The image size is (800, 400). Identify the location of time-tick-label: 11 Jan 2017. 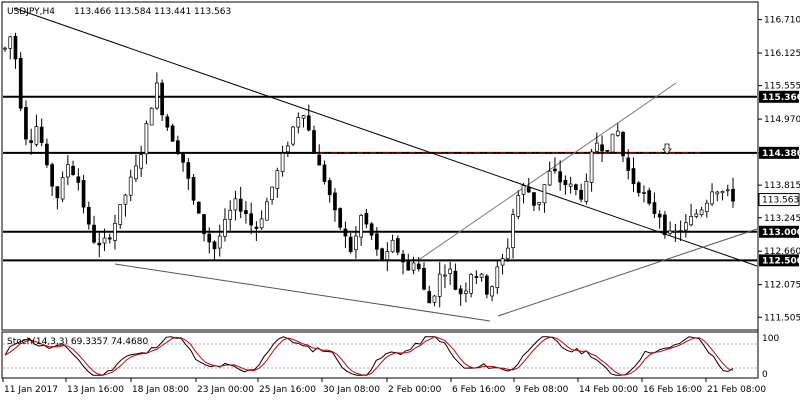
(31, 390).